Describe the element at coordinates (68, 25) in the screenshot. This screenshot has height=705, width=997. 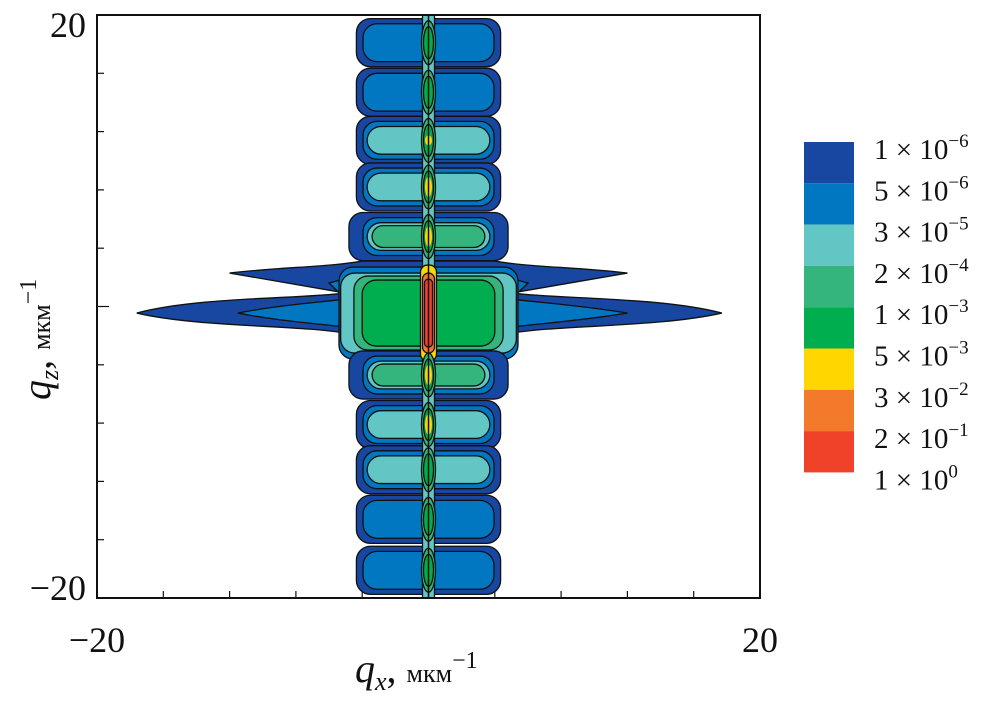
I see `y-tick-label-max: 20` at that location.